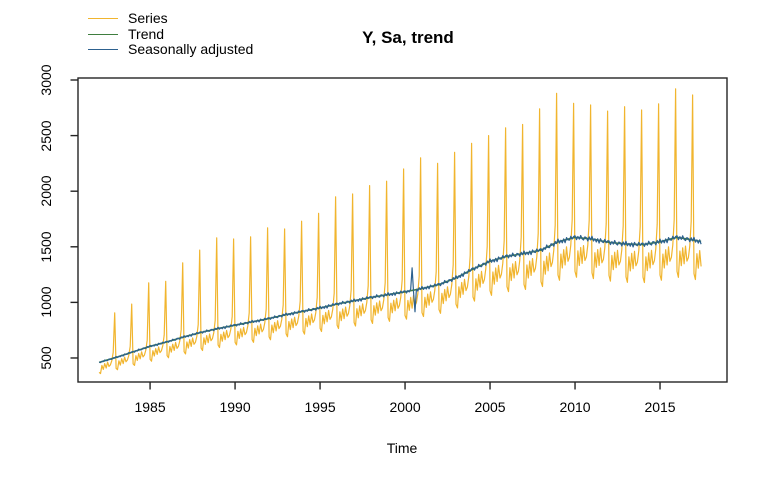 This screenshot has height=480, width=768. I want to click on y-tick-label: 3000, so click(46, 80).